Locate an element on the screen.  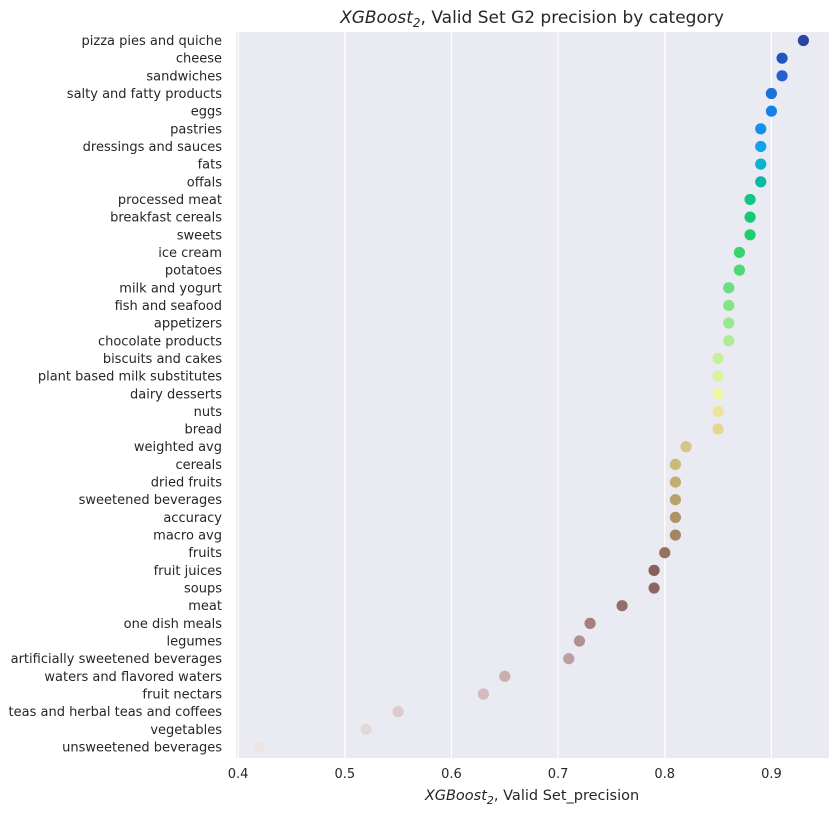
x-axis-label: XGBoost2, Valid Set_precision is located at coordinates (531, 797).